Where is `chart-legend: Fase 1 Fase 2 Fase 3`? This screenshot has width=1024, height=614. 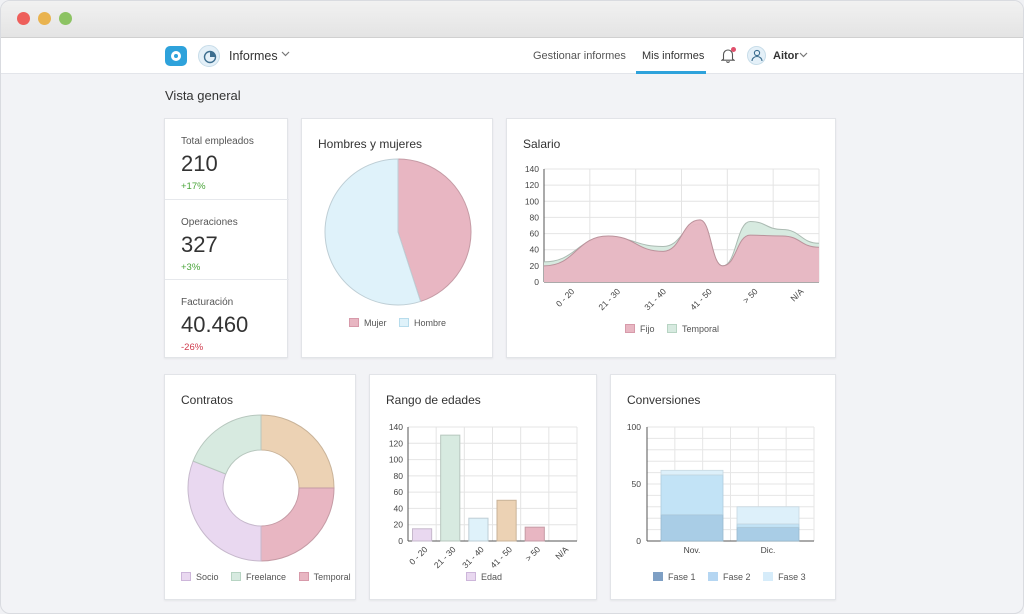 chart-legend: Fase 1 Fase 2 Fase 3 is located at coordinates (734, 577).